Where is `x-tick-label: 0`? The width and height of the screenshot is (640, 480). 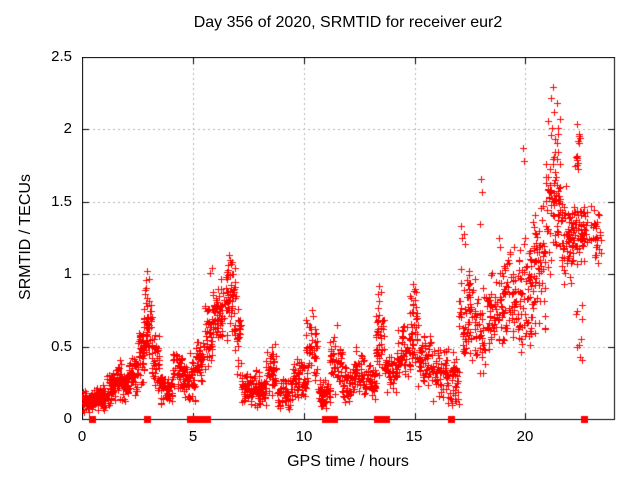
x-tick-label: 0 is located at coordinates (82, 436).